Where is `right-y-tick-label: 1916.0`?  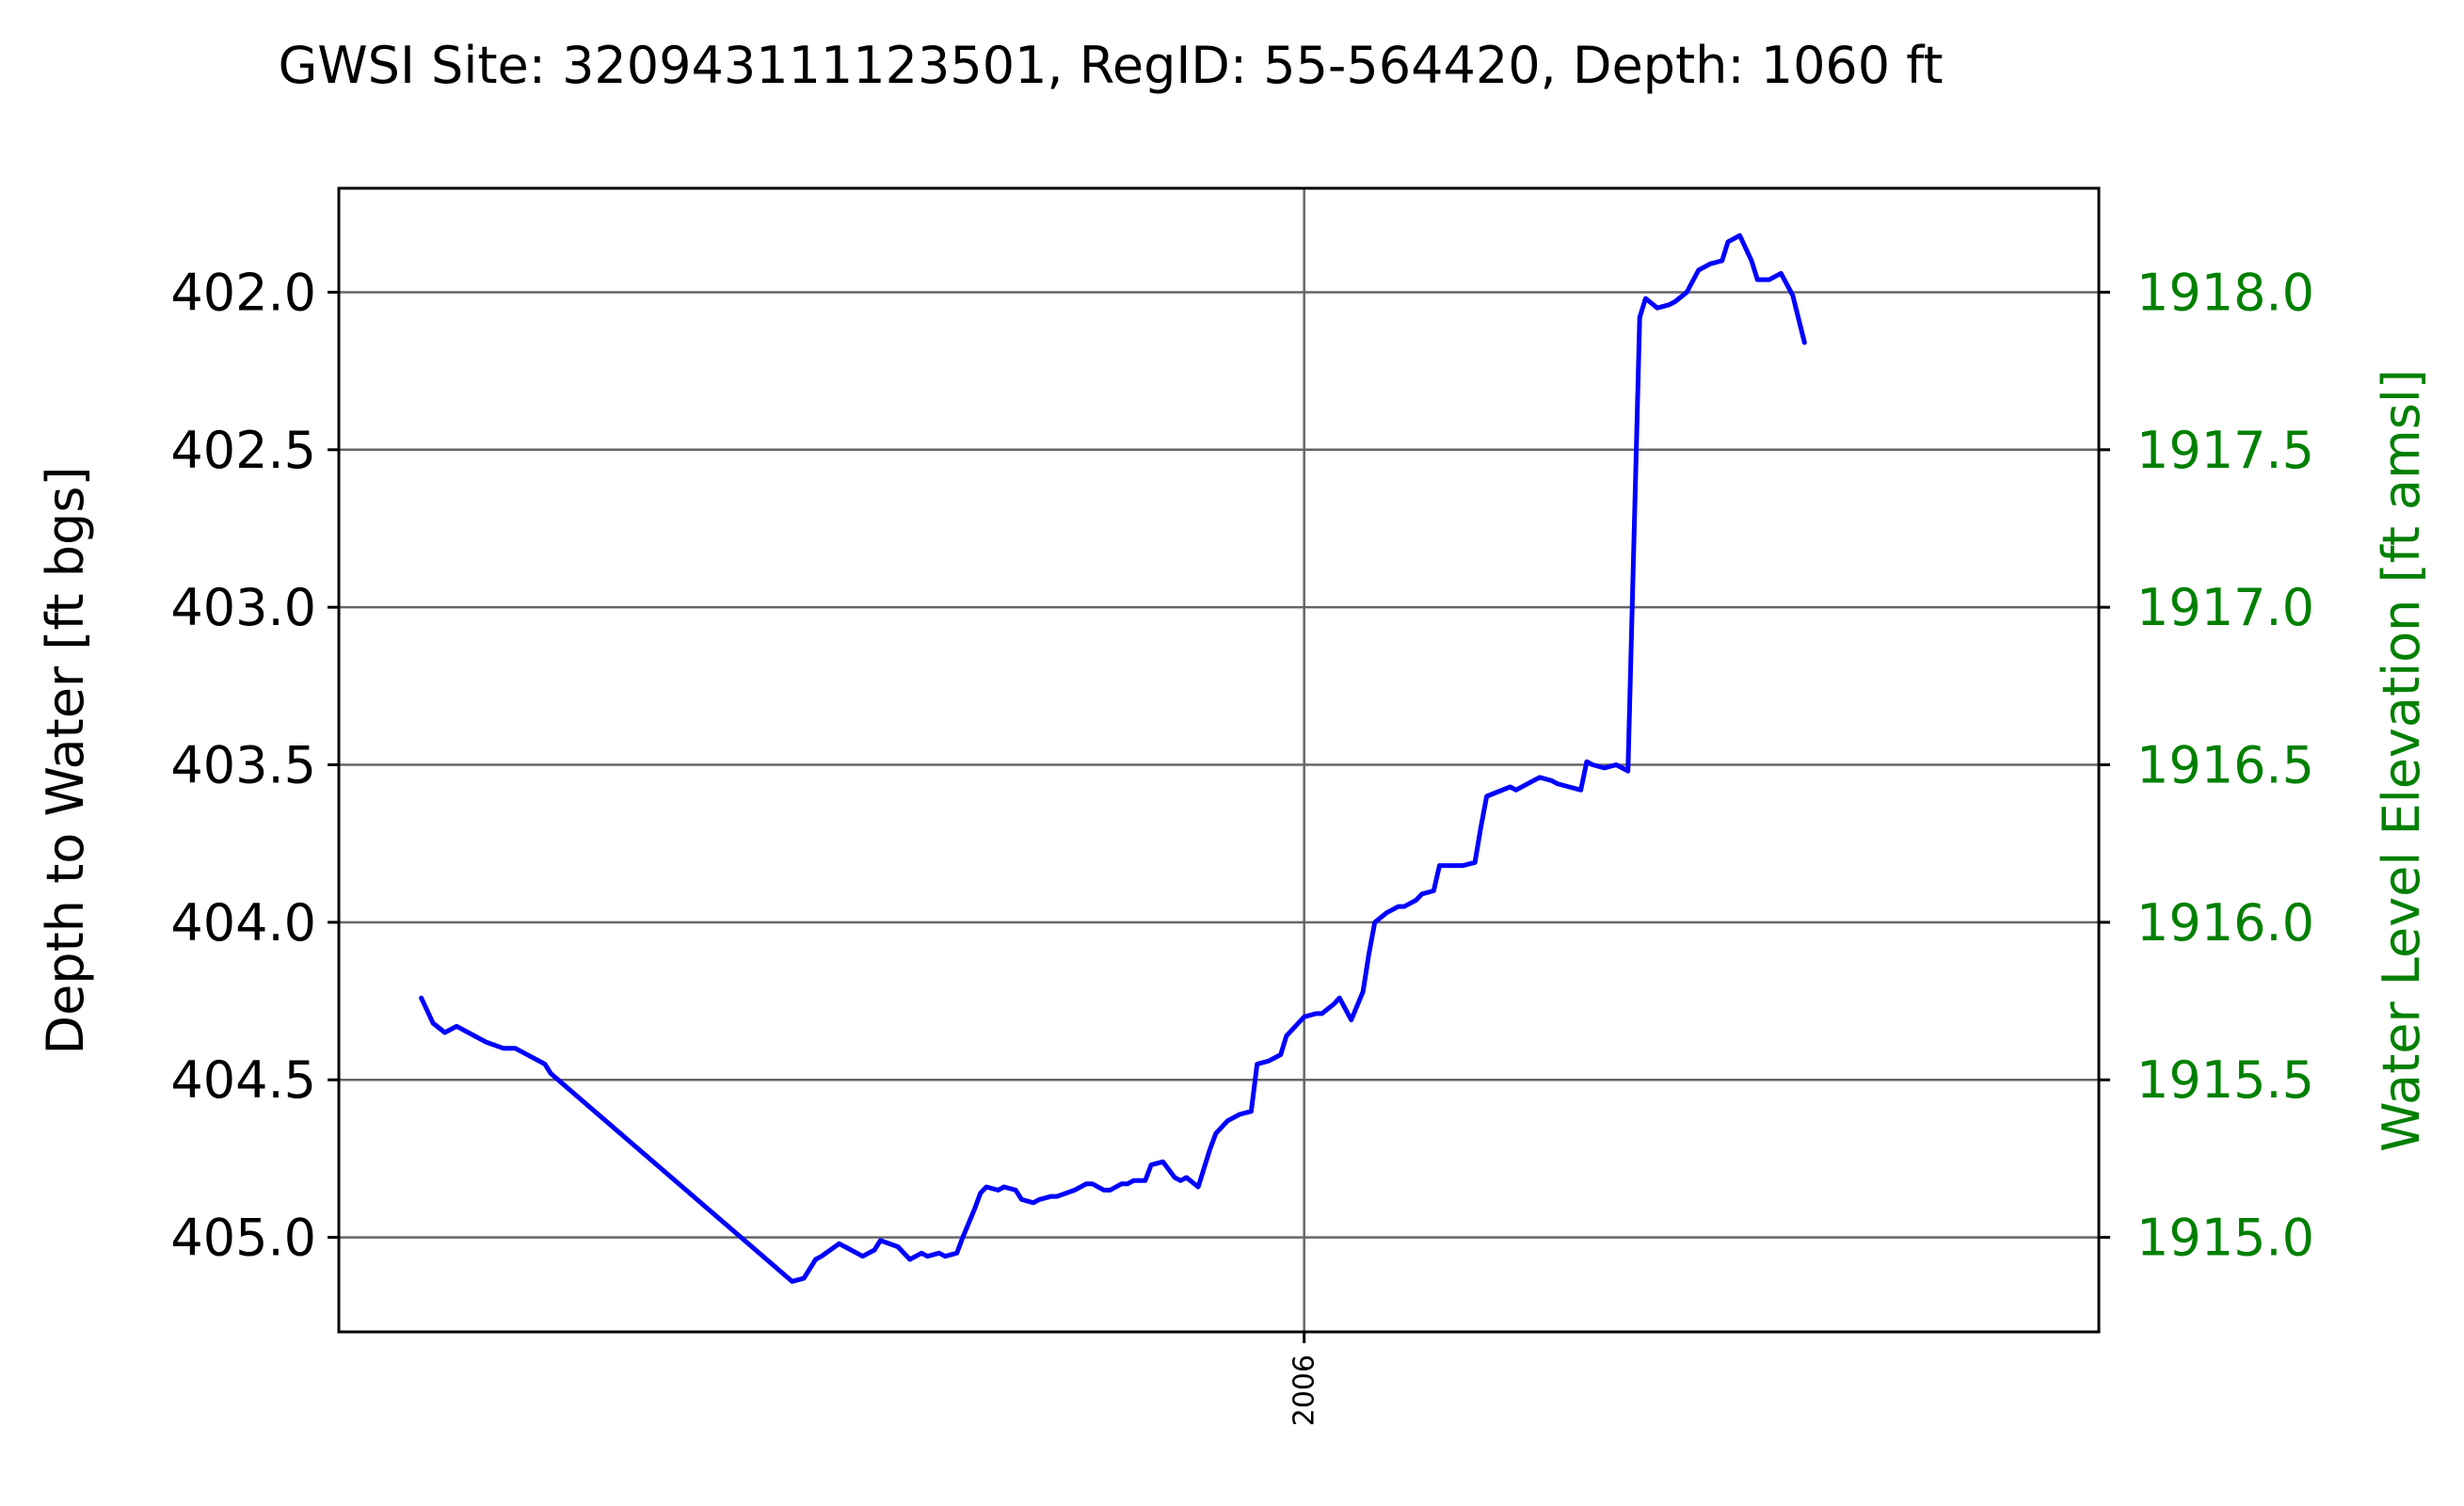 right-y-tick-label: 1916.0 is located at coordinates (2225, 923).